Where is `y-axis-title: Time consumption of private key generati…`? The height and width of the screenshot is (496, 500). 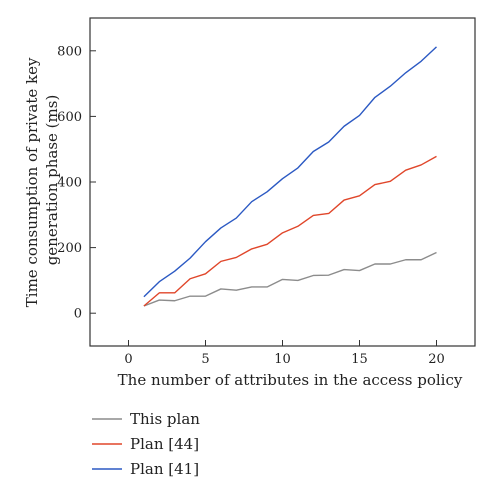 y-axis-title: Time consumption of private key generati… is located at coordinates (42, 180).